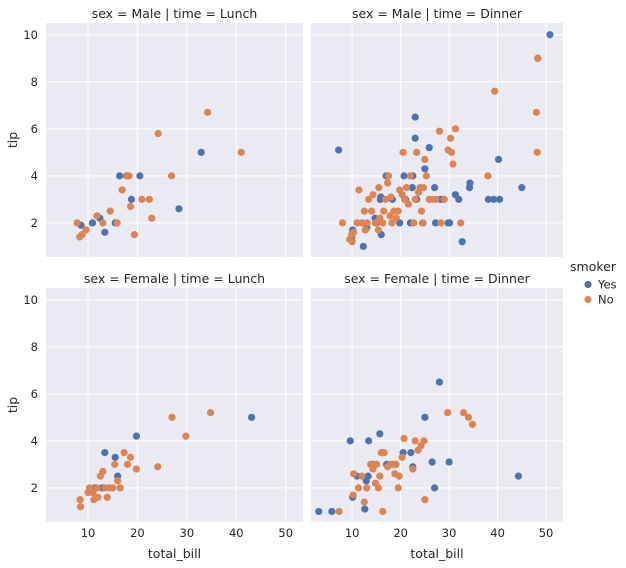 The height and width of the screenshot is (568, 626). I want to click on legend-title: smoker, so click(593, 266).